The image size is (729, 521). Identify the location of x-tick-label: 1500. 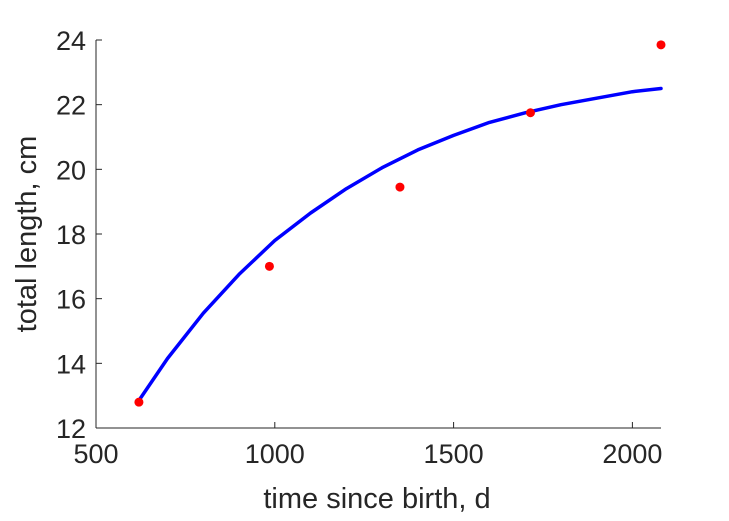
(454, 454).